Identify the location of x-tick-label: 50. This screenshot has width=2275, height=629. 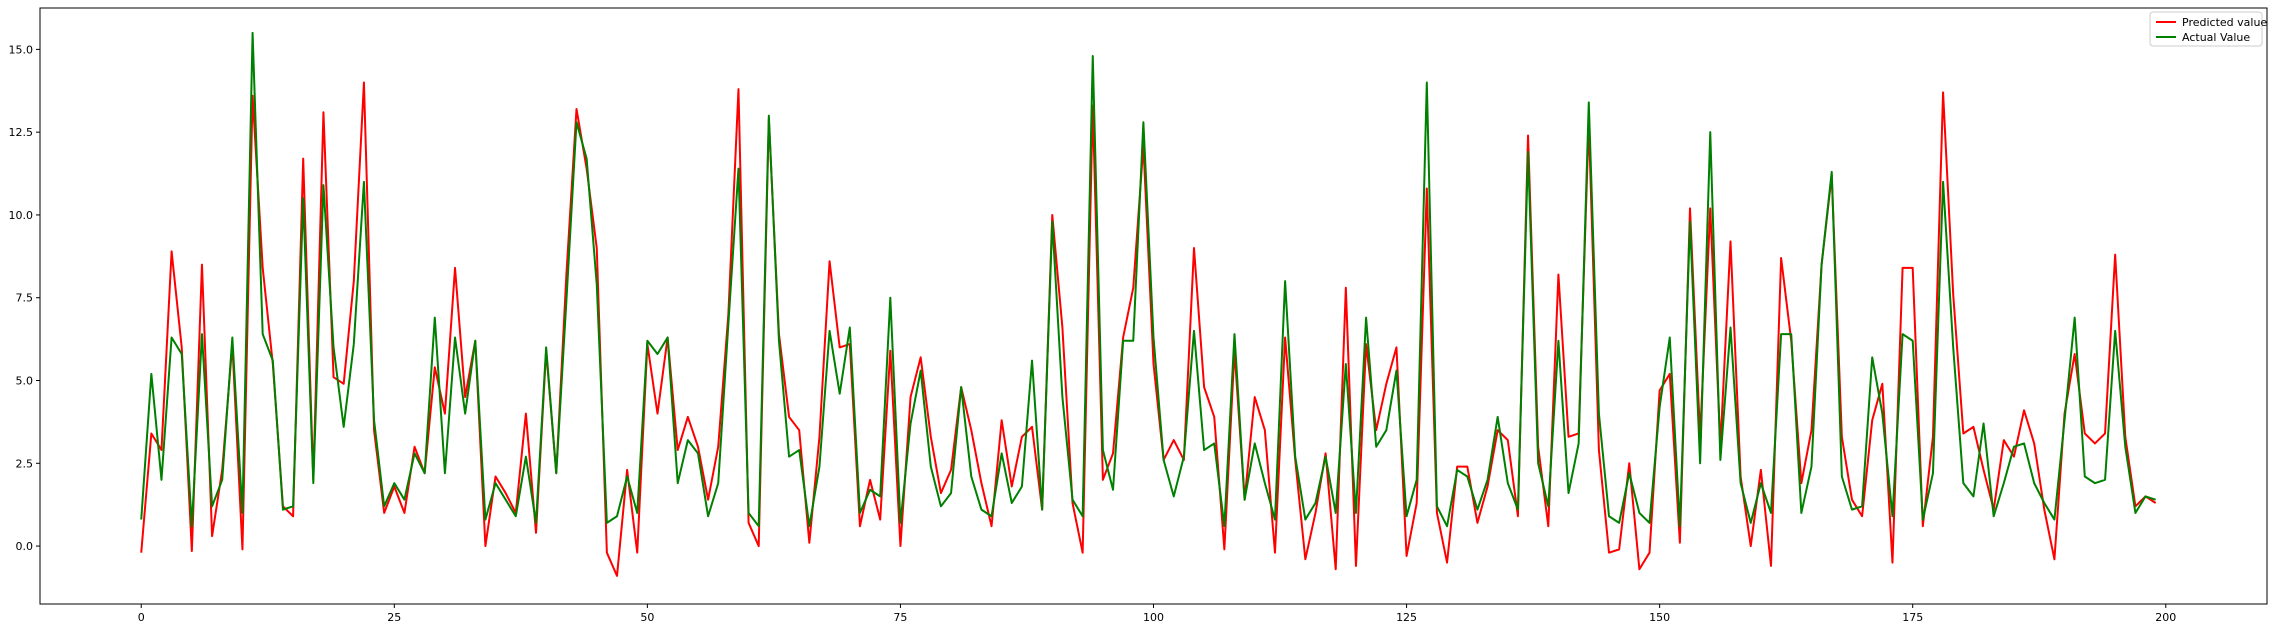
(647, 617).